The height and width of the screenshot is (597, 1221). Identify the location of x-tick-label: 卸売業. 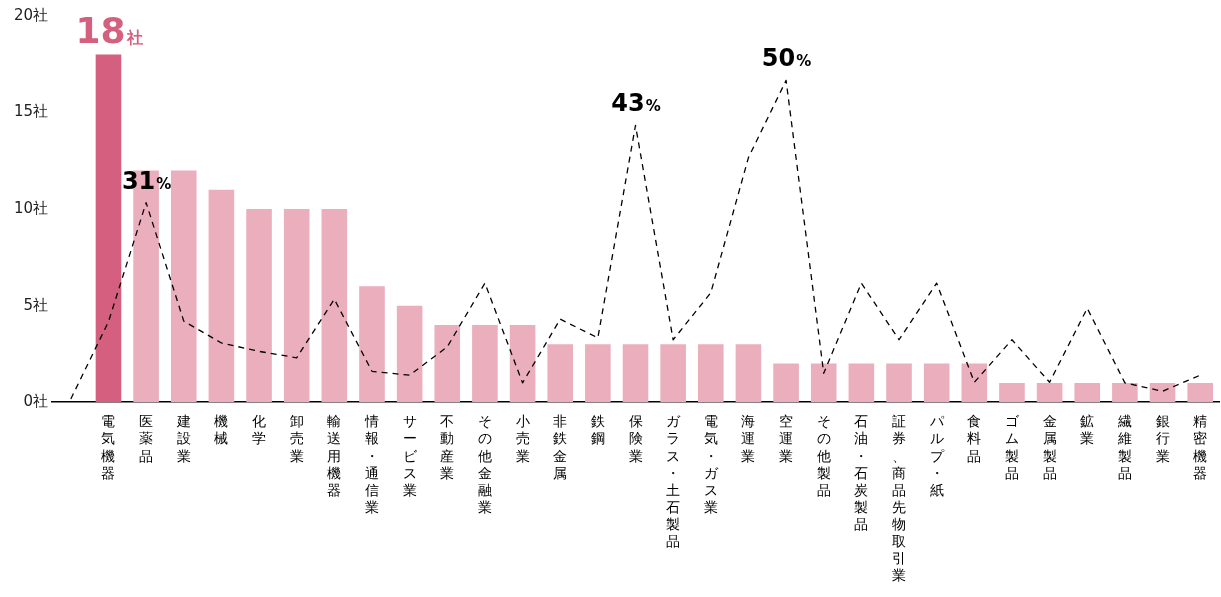
(296, 438).